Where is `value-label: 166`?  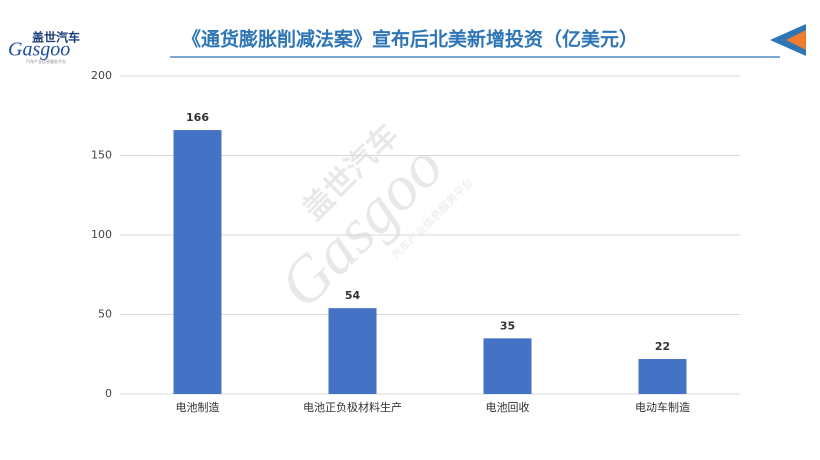 value-label: 166 is located at coordinates (197, 117).